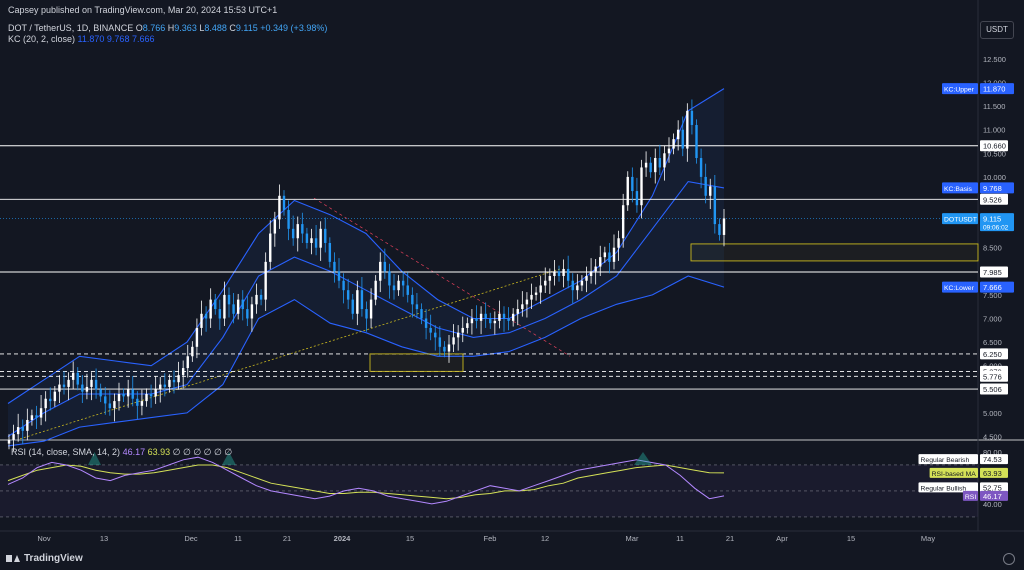 This screenshot has width=1024, height=570. I want to click on price-tag-label: KC:Basis, so click(958, 189).